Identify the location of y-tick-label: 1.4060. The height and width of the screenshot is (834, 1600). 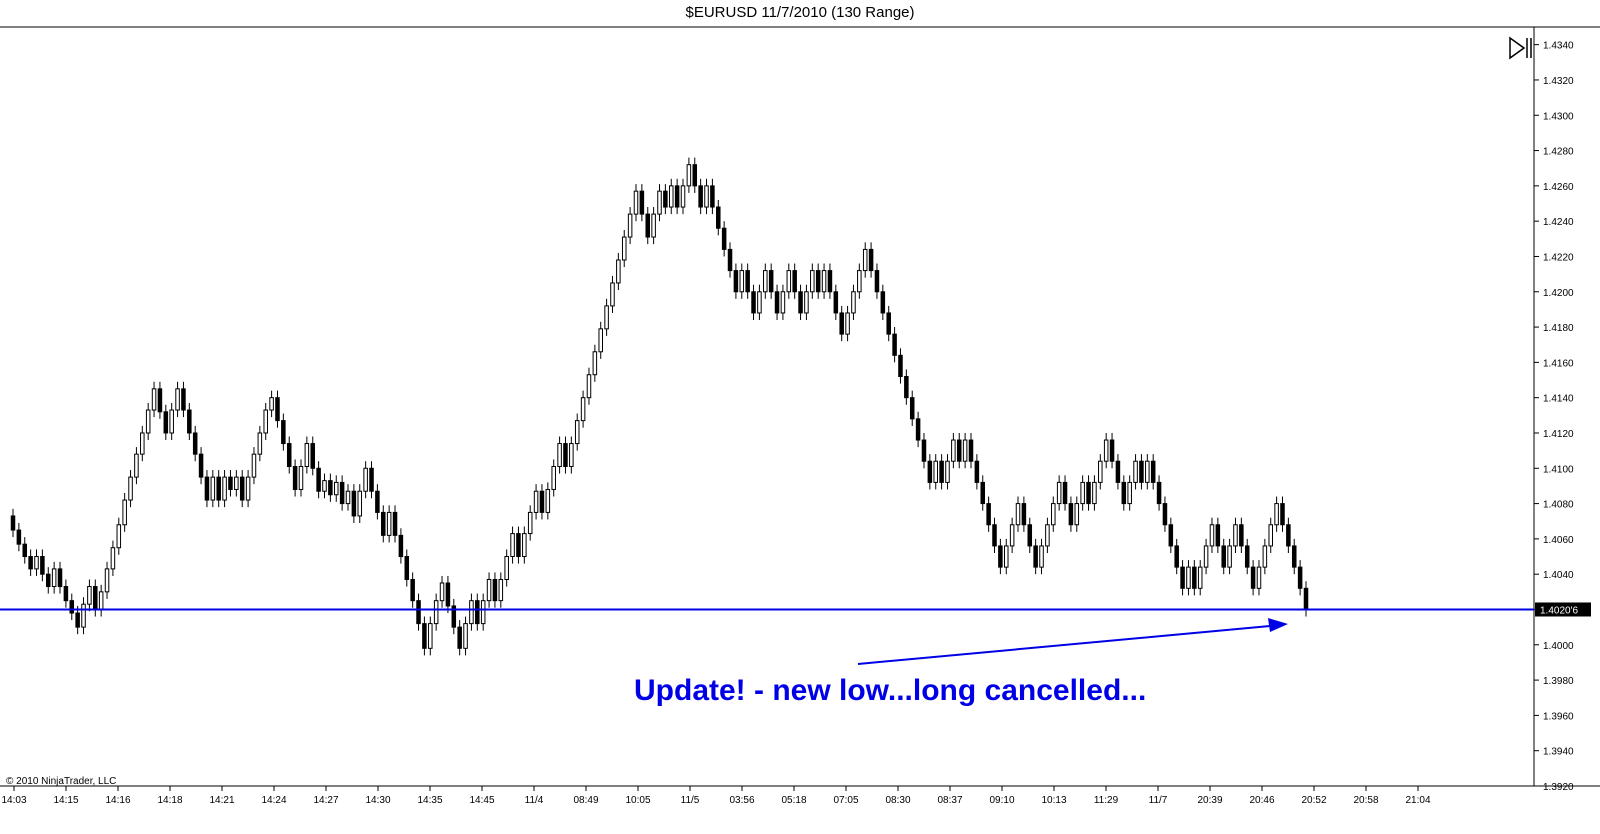
(1558, 540).